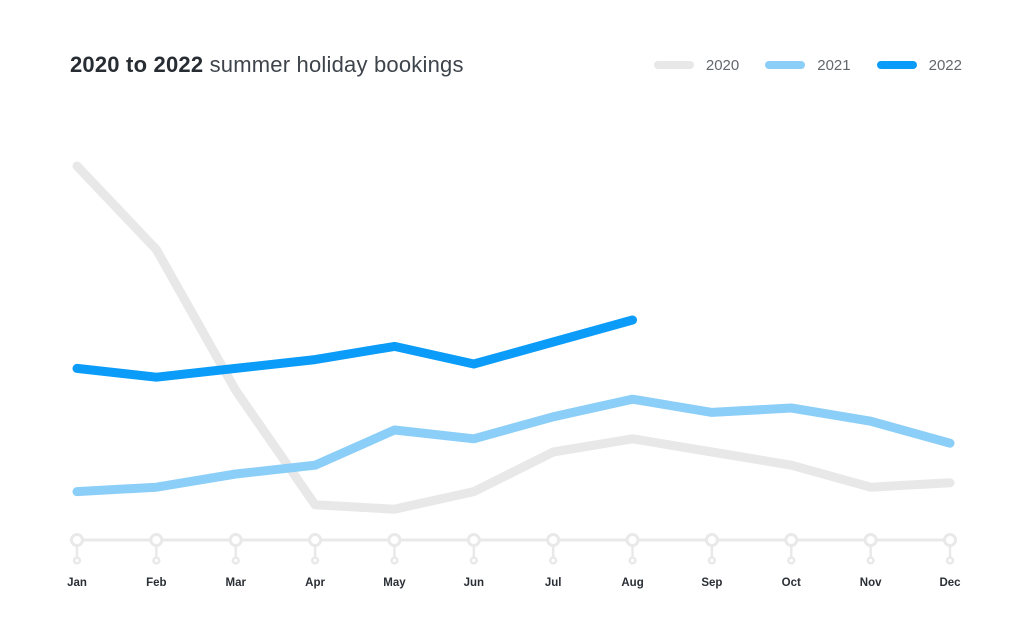 The width and height of the screenshot is (1025, 632). I want to click on x-axis-label-Jul: Jul, so click(553, 583).